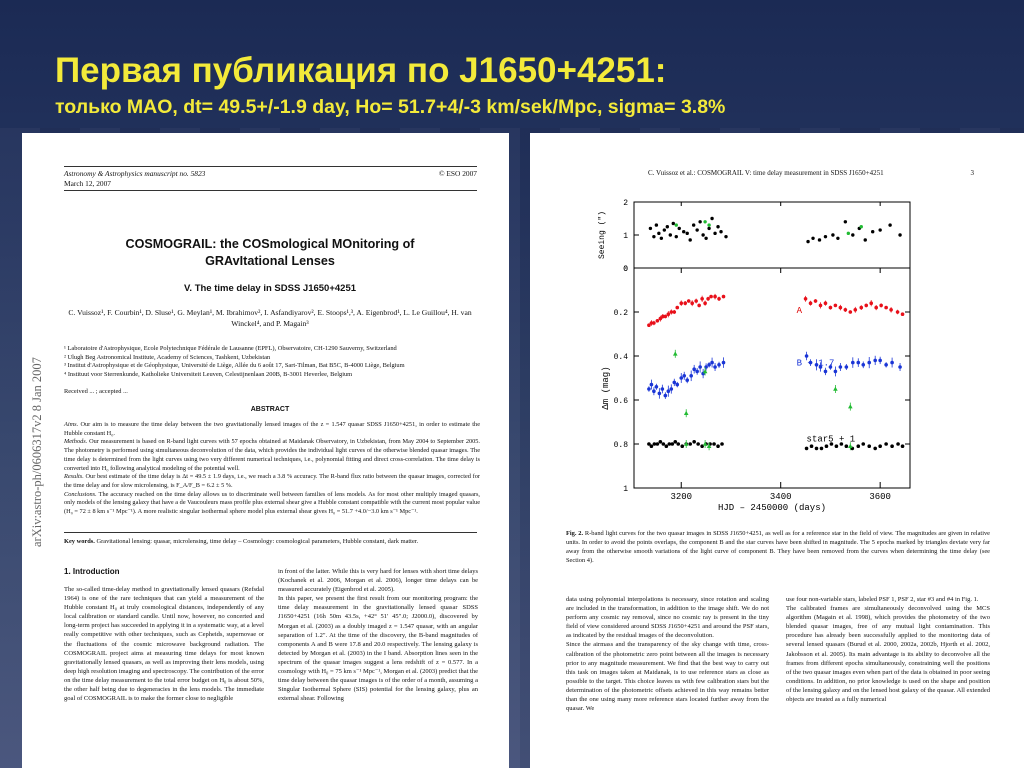 The height and width of the screenshot is (768, 1024). Describe the element at coordinates (772, 378) in the screenshot. I see `dm-panel-frame` at that location.